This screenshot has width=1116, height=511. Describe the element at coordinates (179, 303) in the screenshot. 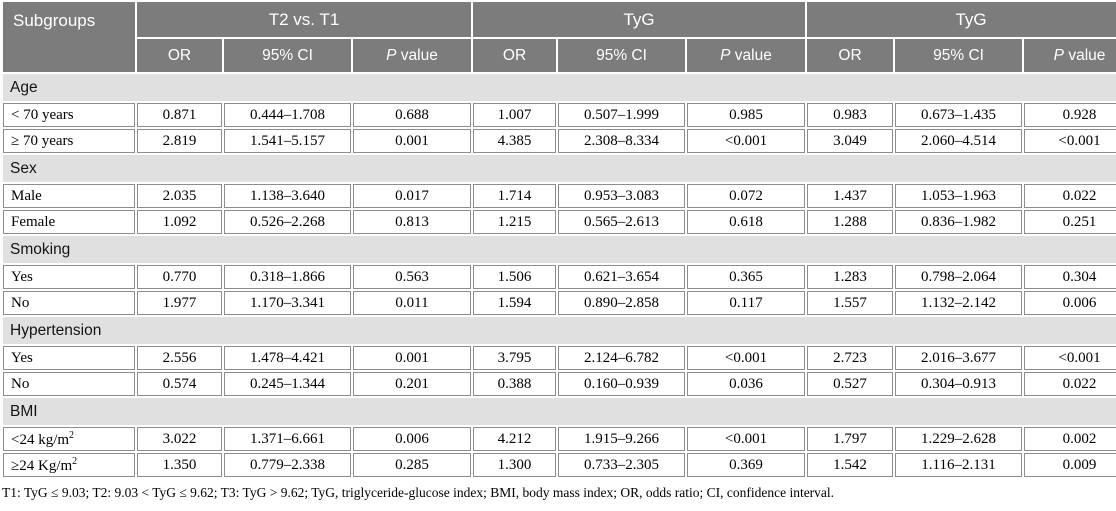

I see `value-cell: 1.977` at that location.